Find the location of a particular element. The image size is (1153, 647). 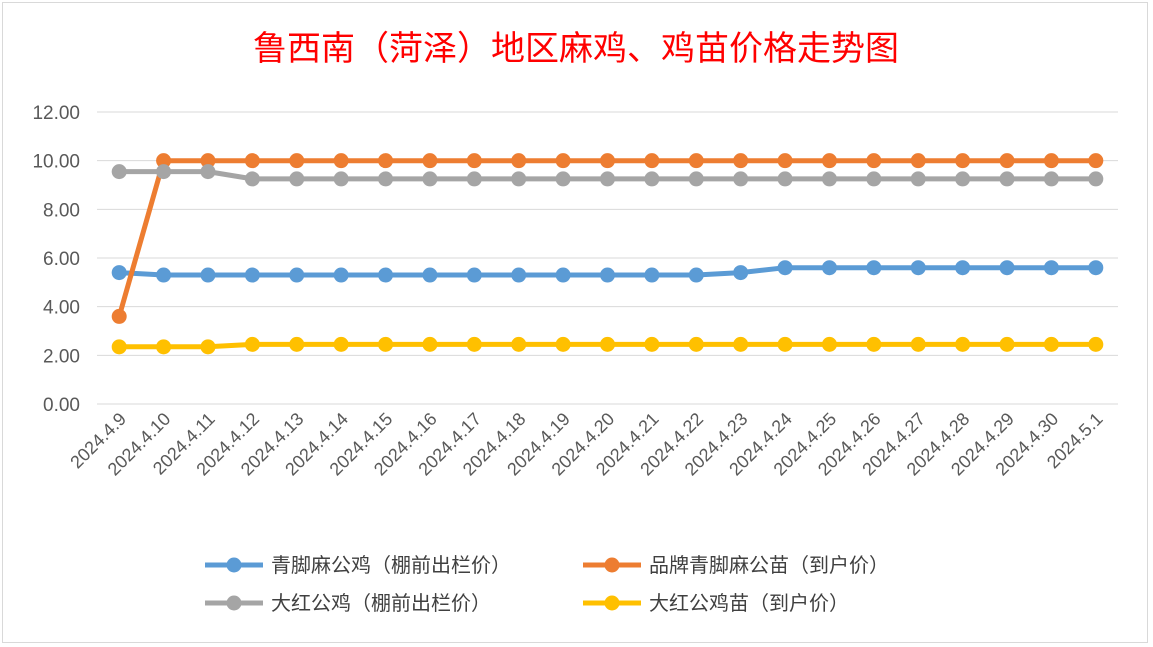

y-axis-ticks: 0.00 2.00 4.00 6.00 8.00 10.00 12.00 is located at coordinates (56, 259).